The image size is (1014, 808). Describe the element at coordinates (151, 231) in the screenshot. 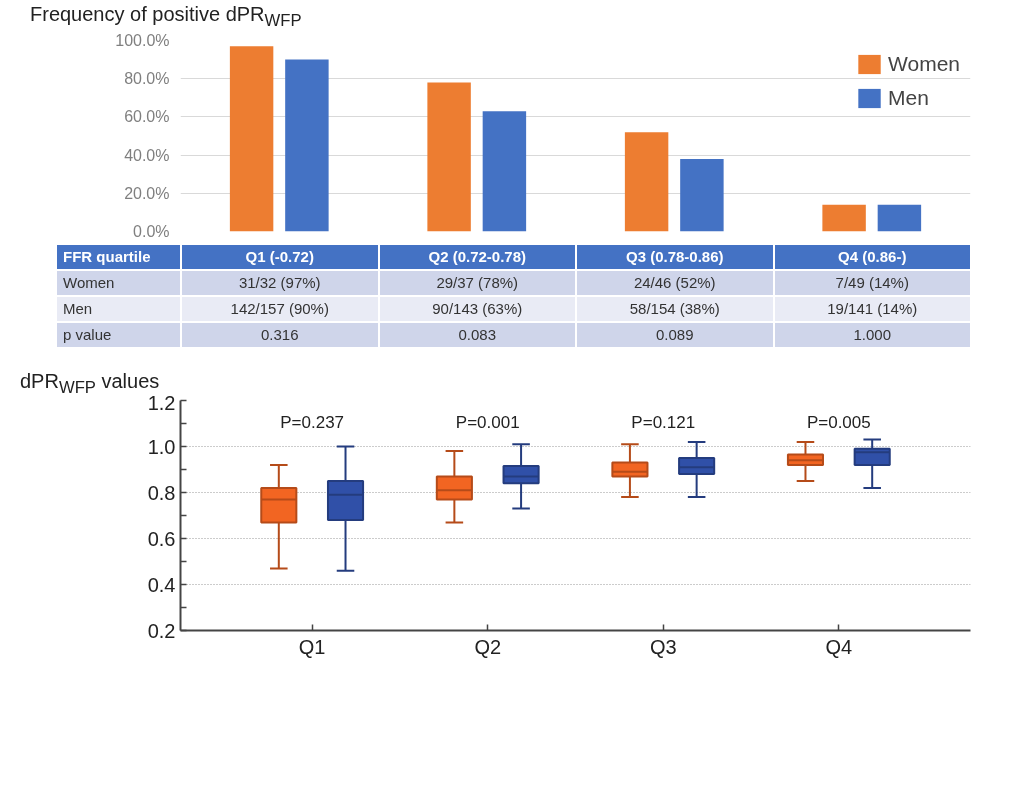

I see `y-tick-label: 0.0%` at that location.